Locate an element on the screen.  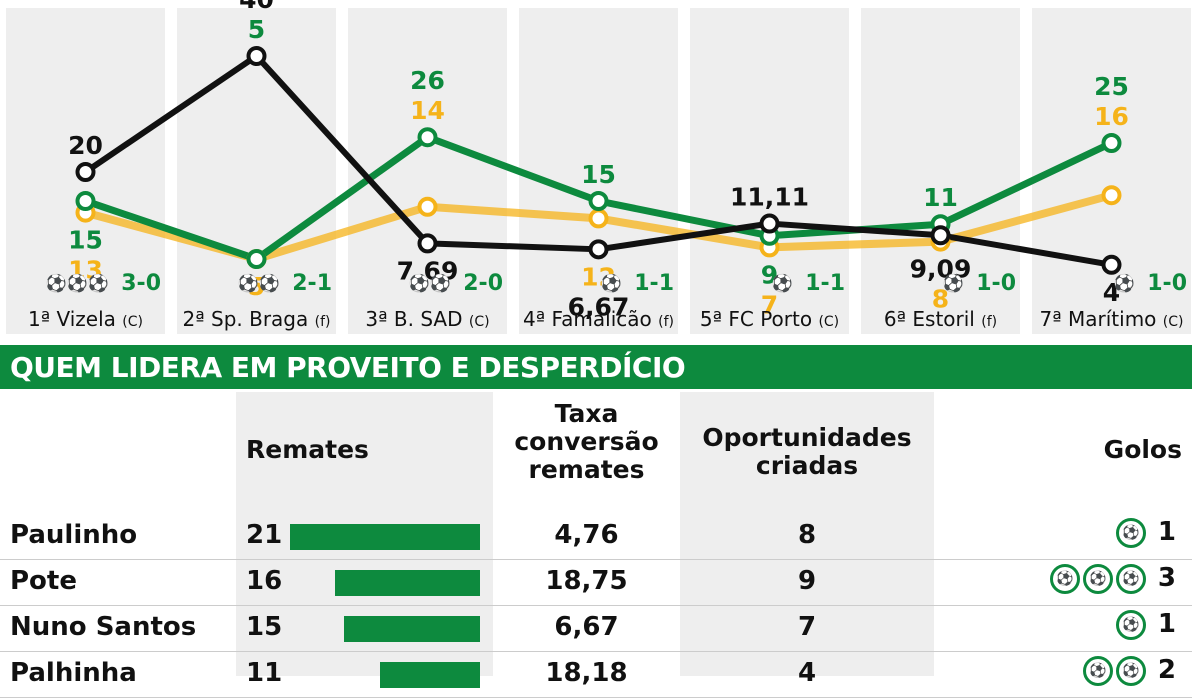
remates-value: 11 is located at coordinates (264, 673).